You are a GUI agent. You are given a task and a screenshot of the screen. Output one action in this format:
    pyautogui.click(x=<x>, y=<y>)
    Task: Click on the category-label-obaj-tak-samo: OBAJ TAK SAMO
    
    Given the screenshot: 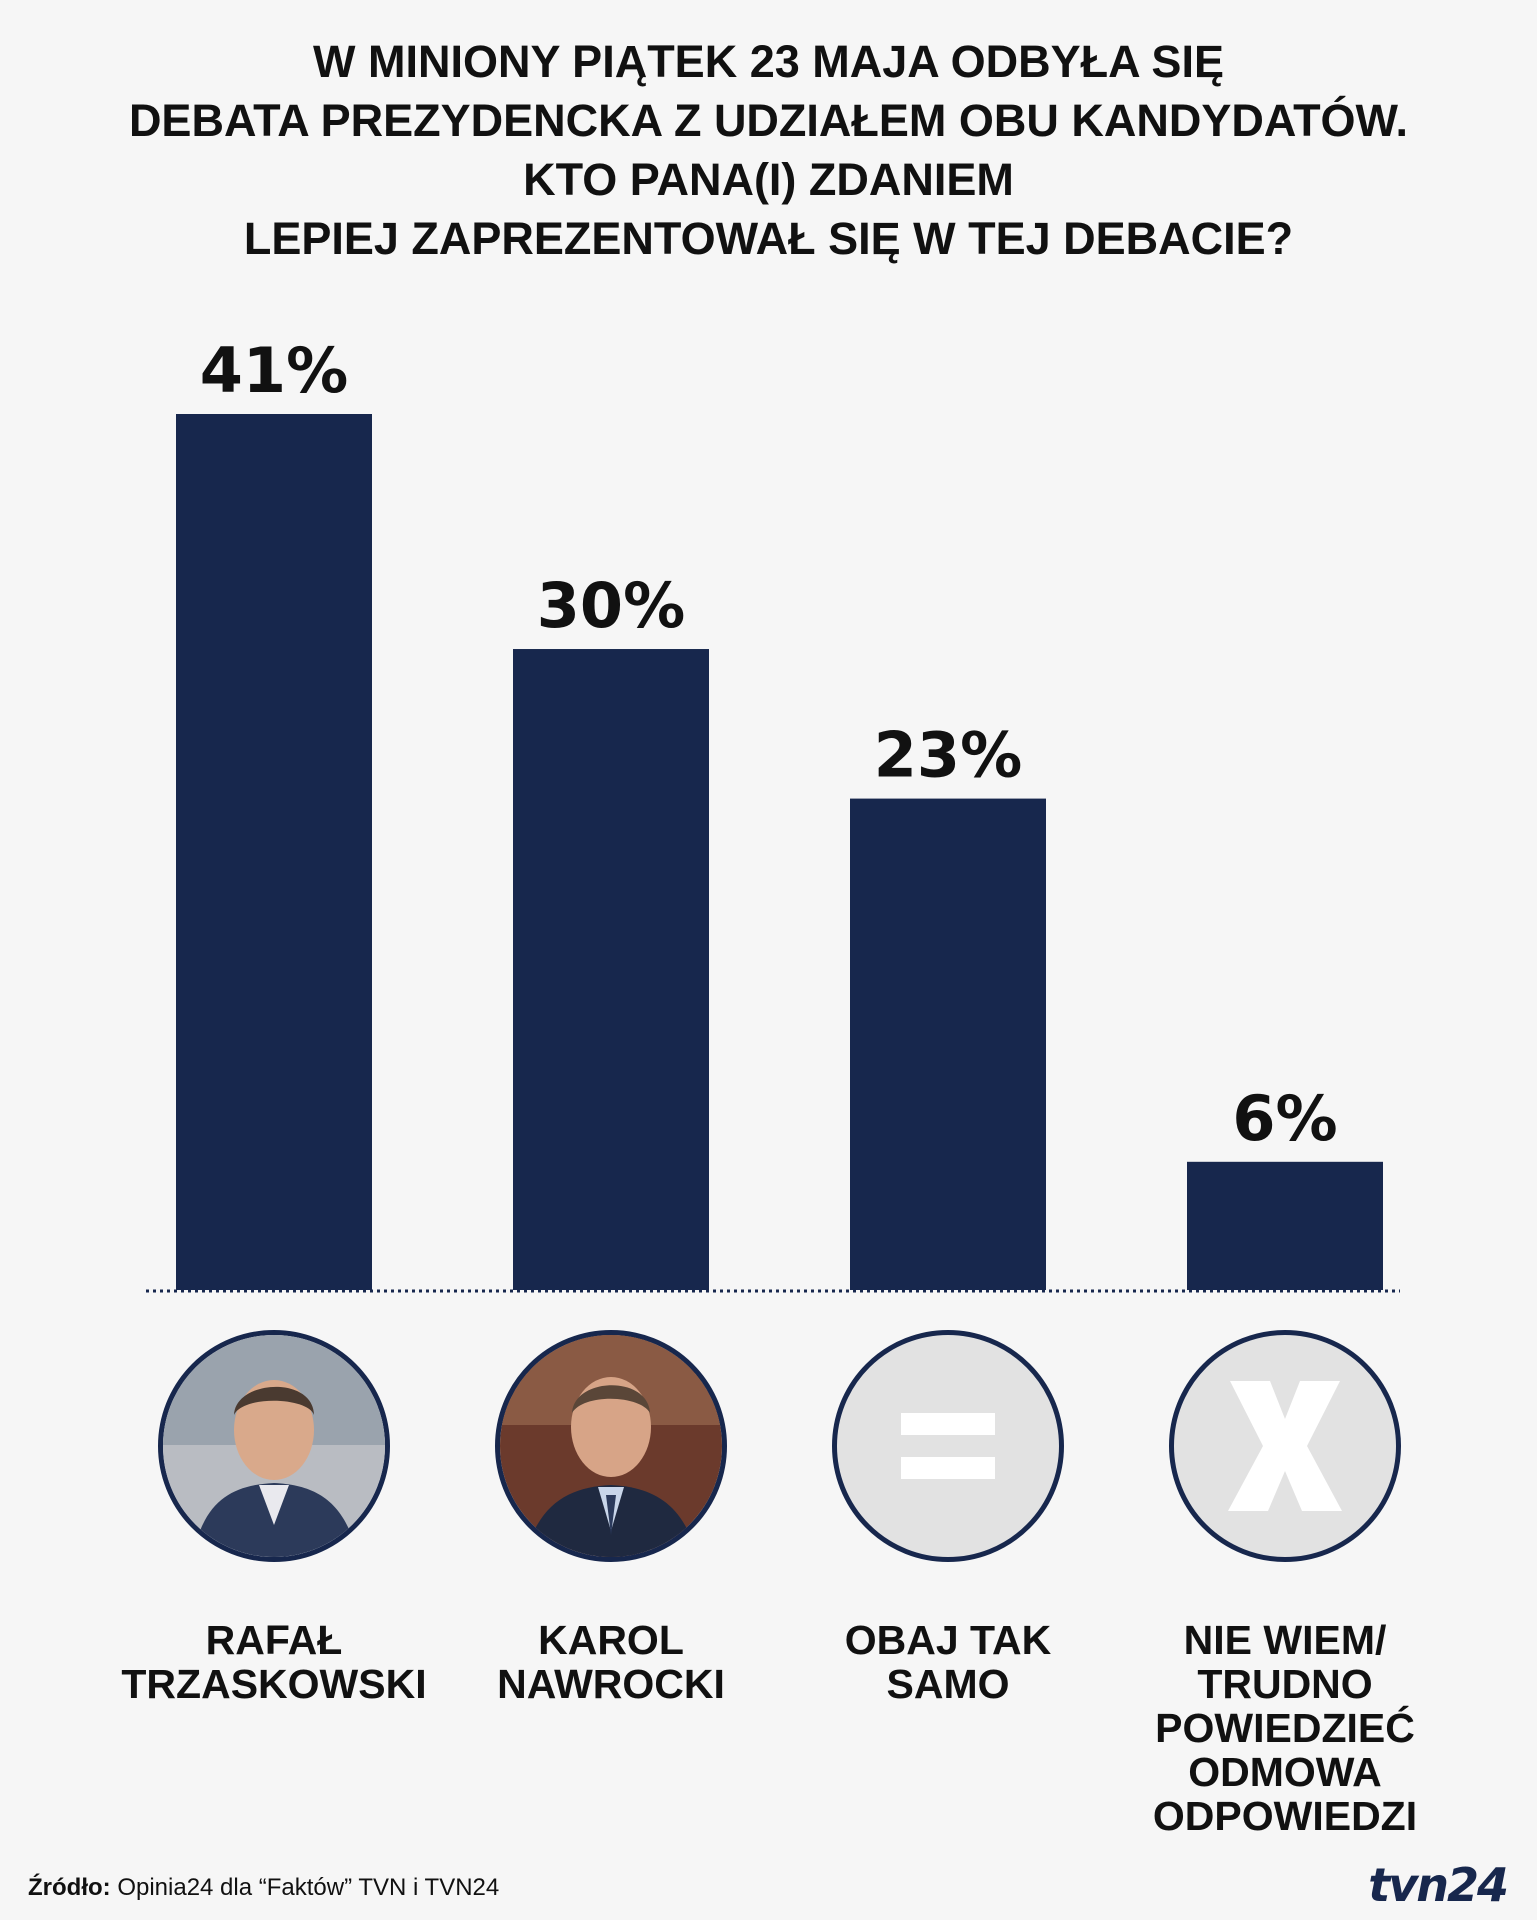 What is the action you would take?
    pyautogui.click(x=948, y=1662)
    